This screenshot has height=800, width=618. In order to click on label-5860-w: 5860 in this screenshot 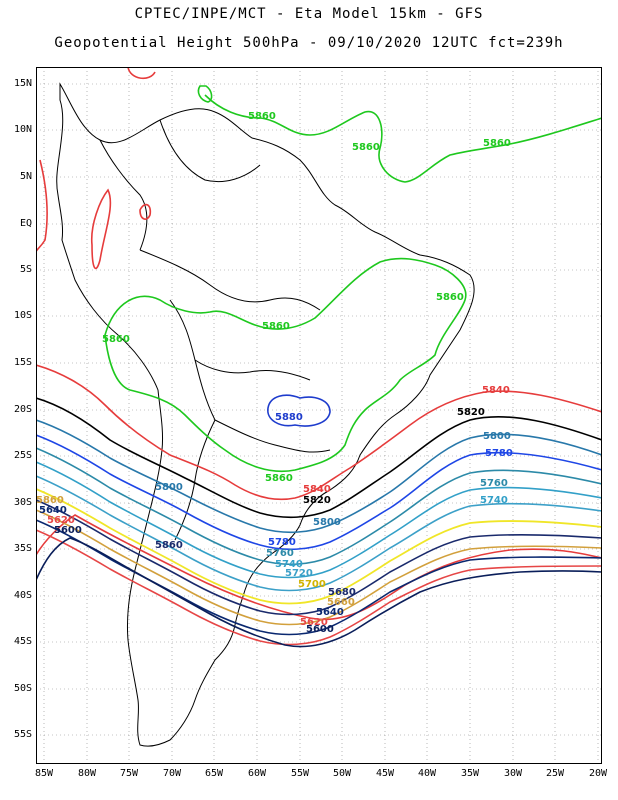, I will do `click(116, 339)`.